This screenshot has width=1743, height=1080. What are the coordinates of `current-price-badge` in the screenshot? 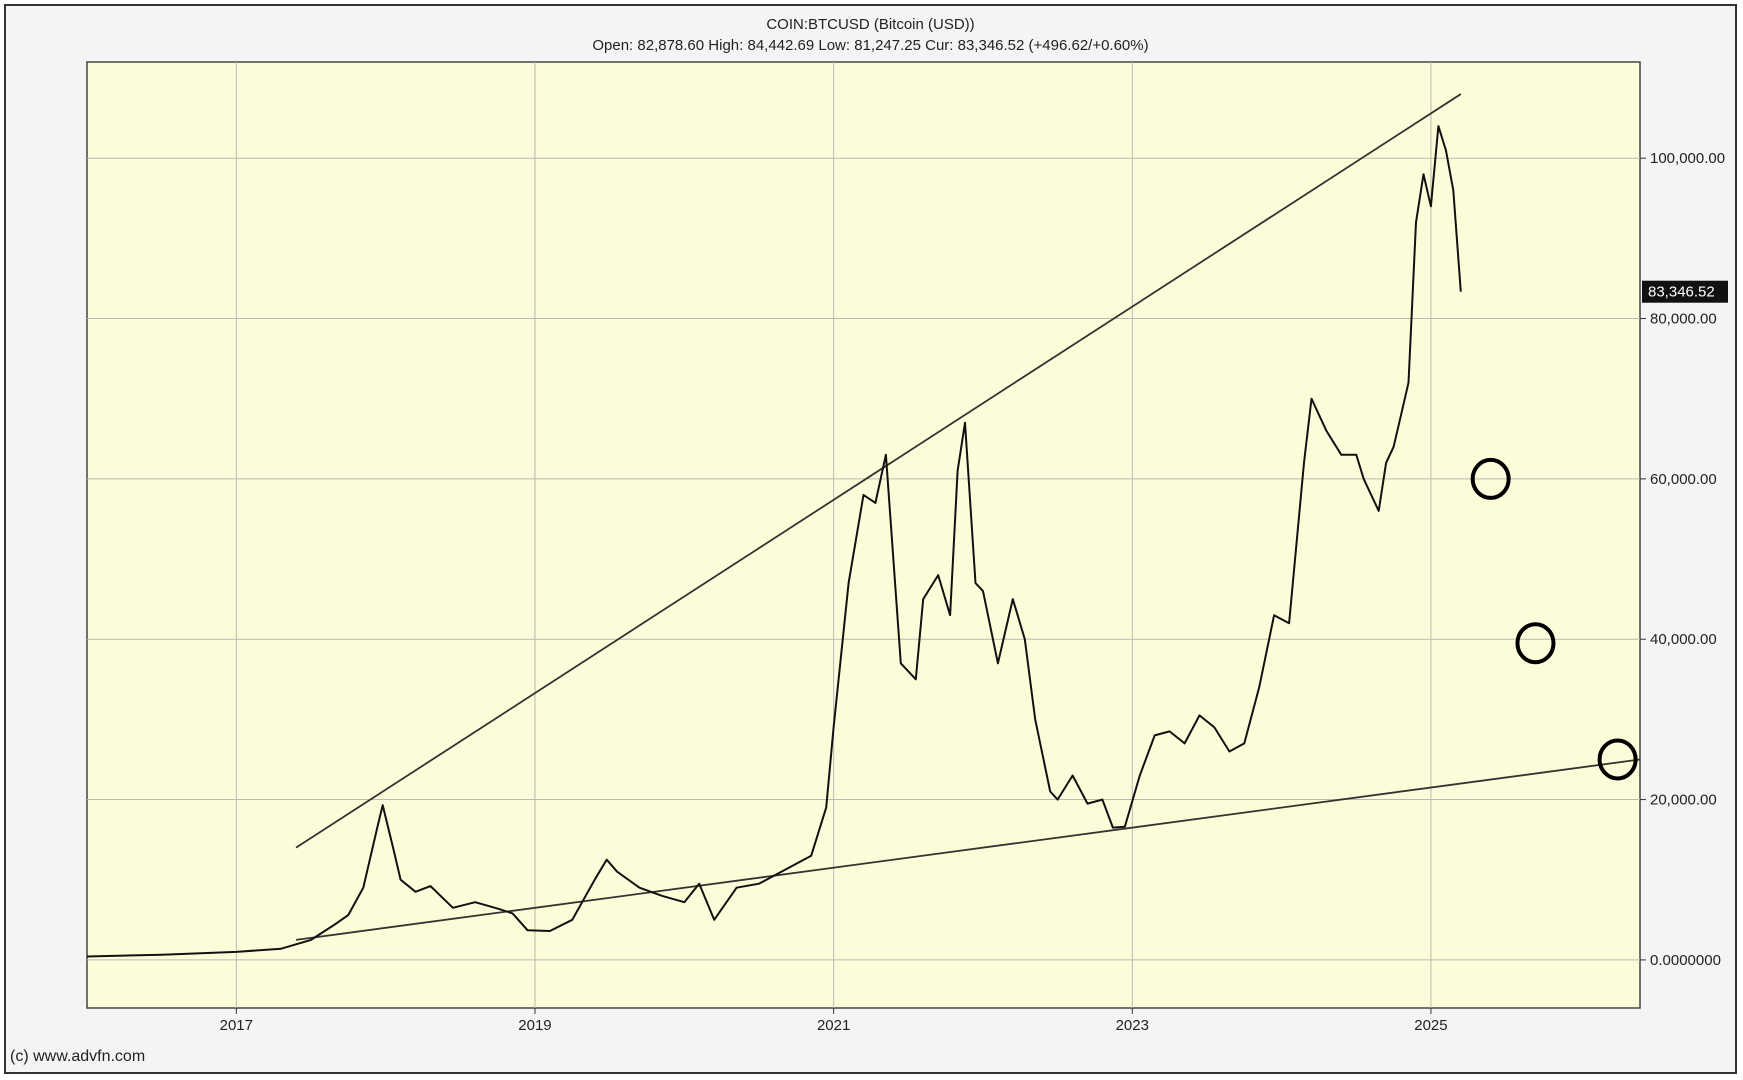 It's located at (1685, 291).